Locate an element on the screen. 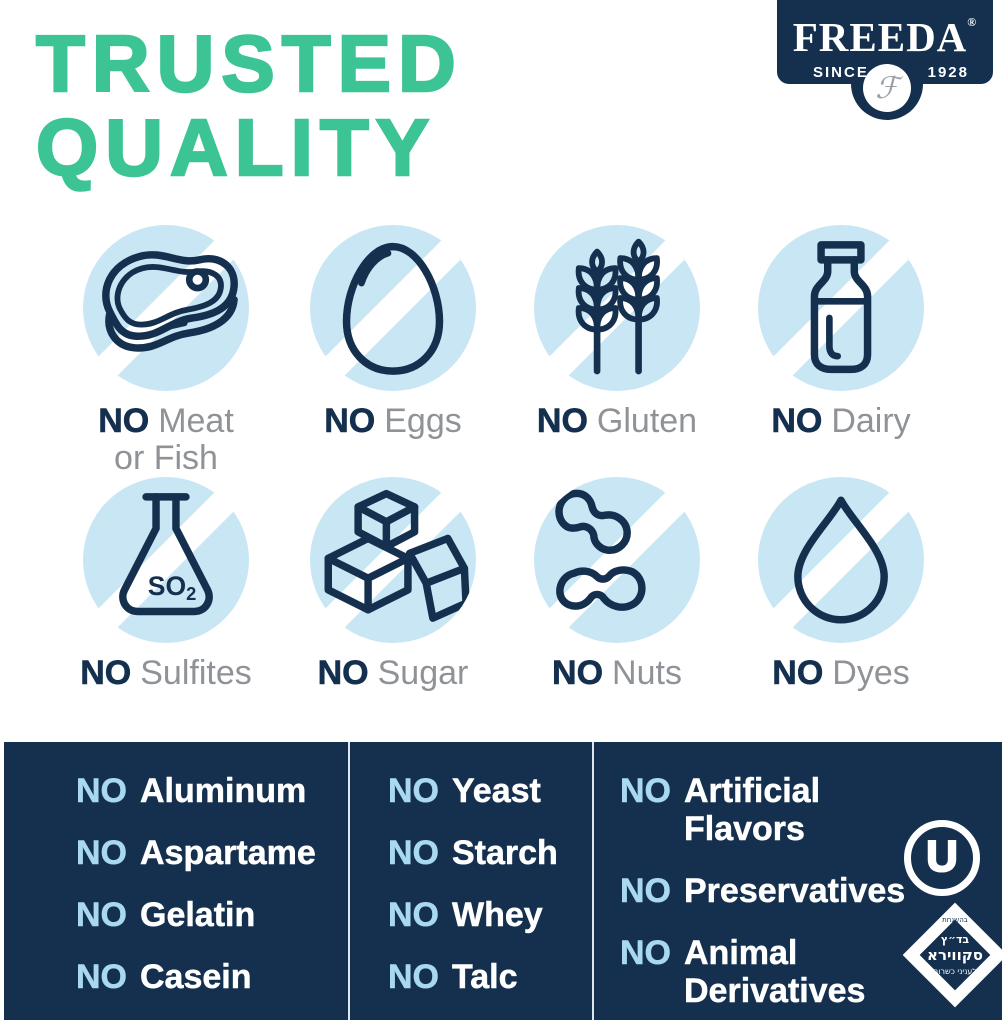 The image size is (1006, 1024). item-word: Gluten is located at coordinates (647, 421).